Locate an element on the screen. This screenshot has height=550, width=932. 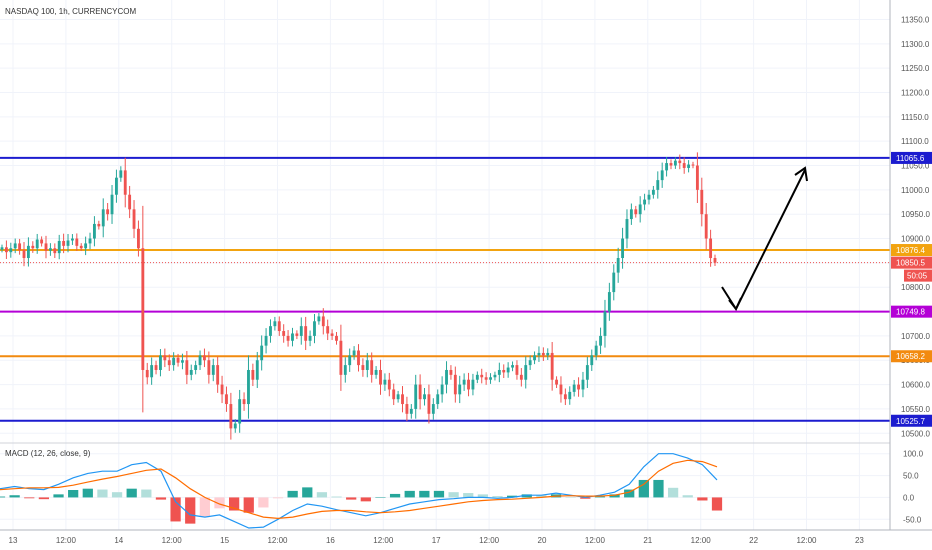
time-tick-label: 13 is located at coordinates (13, 540).